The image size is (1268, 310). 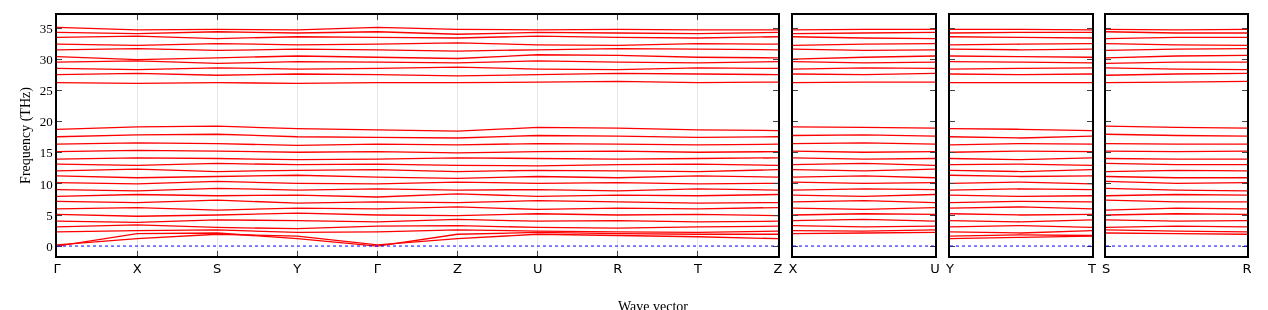 I want to click on y-tick-label: 25, so click(x=46, y=91).